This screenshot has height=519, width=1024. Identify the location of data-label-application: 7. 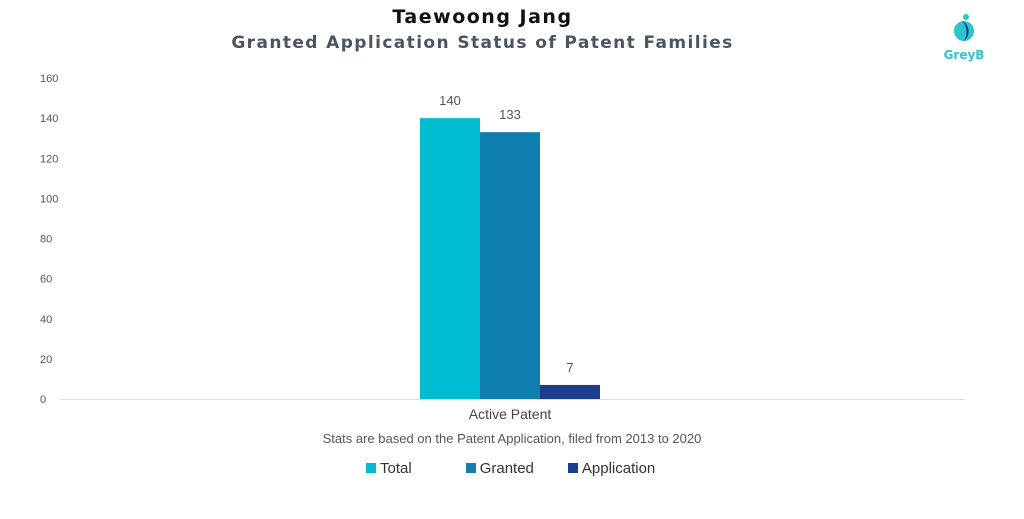
(569, 367).